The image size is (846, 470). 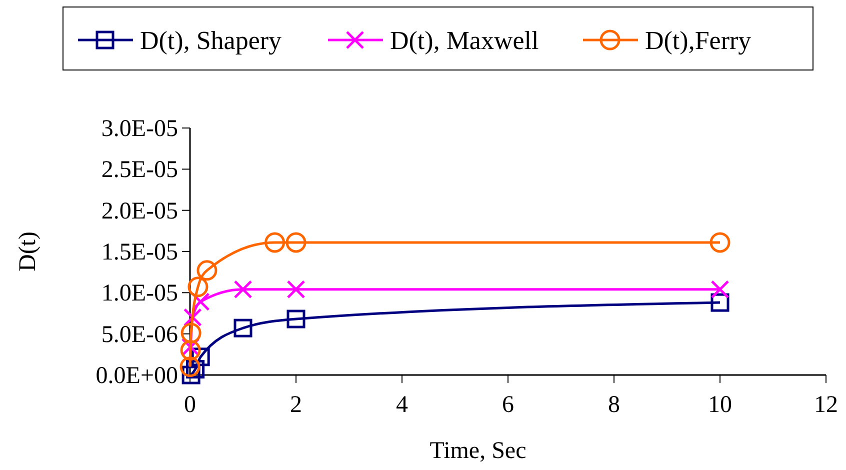 I want to click on legend-label: D(t), Maxwell, so click(x=464, y=40).